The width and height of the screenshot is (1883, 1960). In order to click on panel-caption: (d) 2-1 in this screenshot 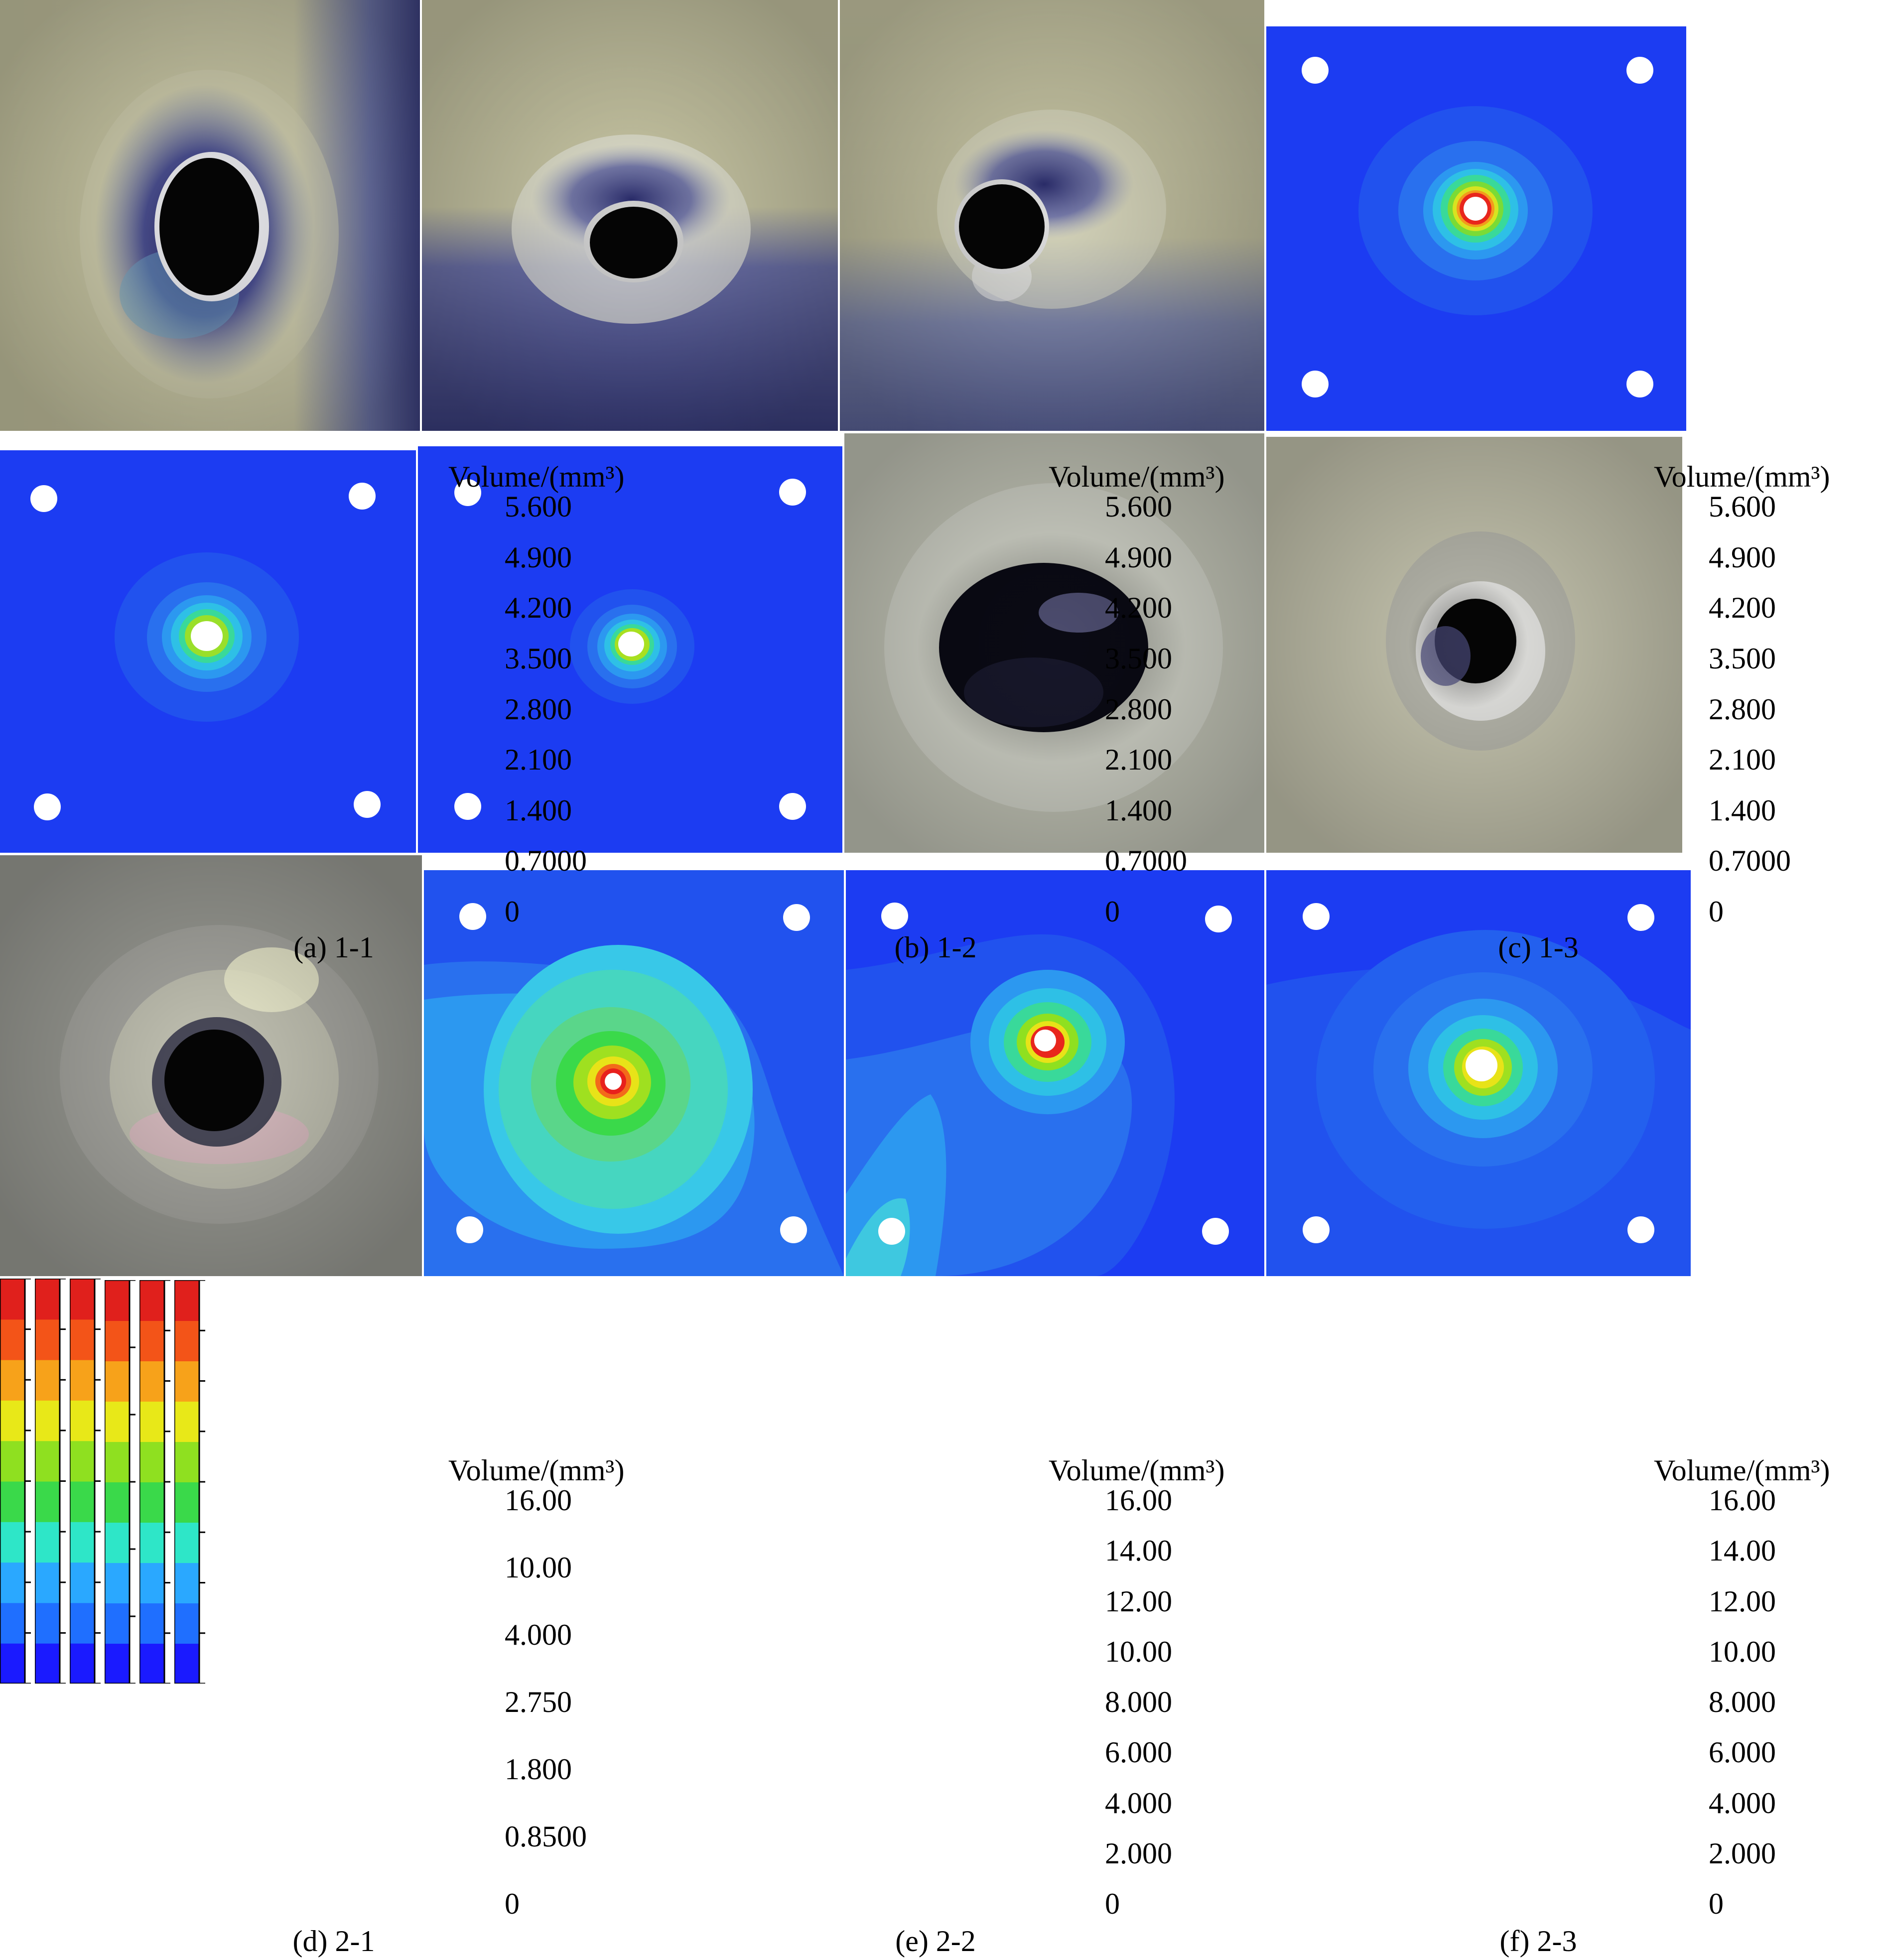, I will do `click(333, 1941)`.